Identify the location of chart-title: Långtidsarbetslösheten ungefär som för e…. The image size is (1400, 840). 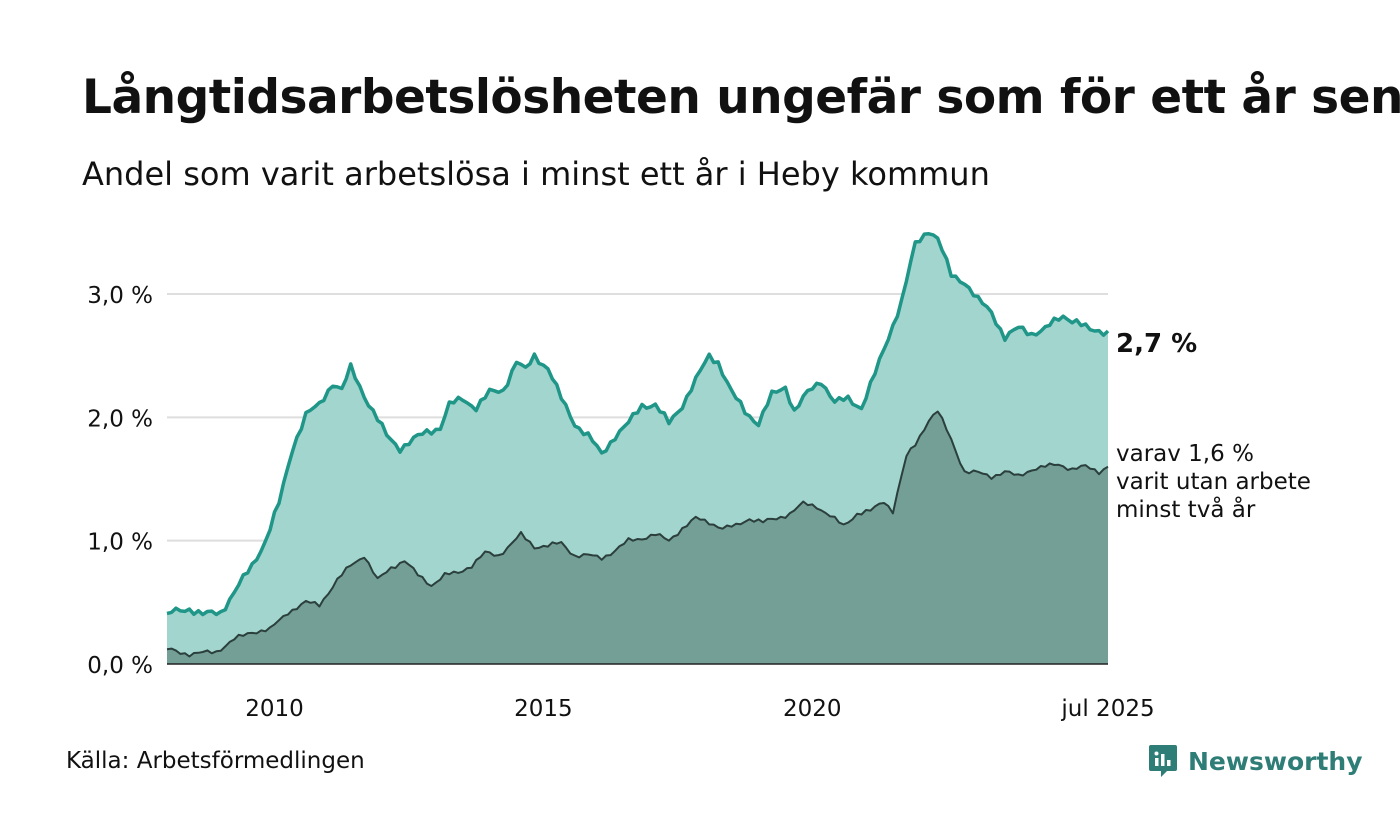
(741, 97).